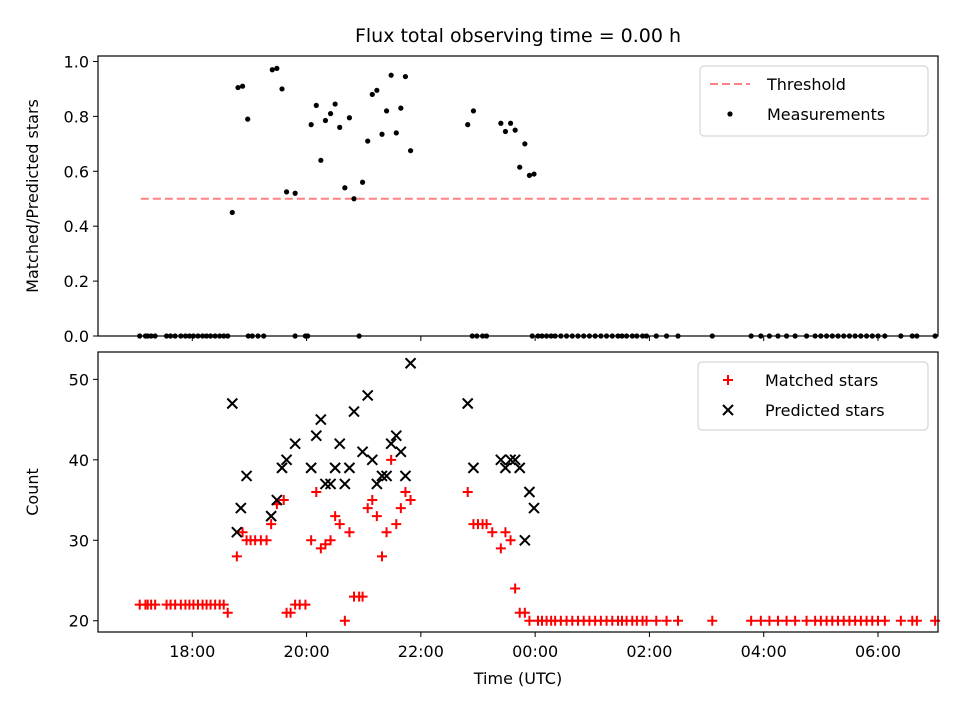 The image size is (960, 720). What do you see at coordinates (728, 380) in the screenshot?
I see `legend-plus-swatch` at bounding box center [728, 380].